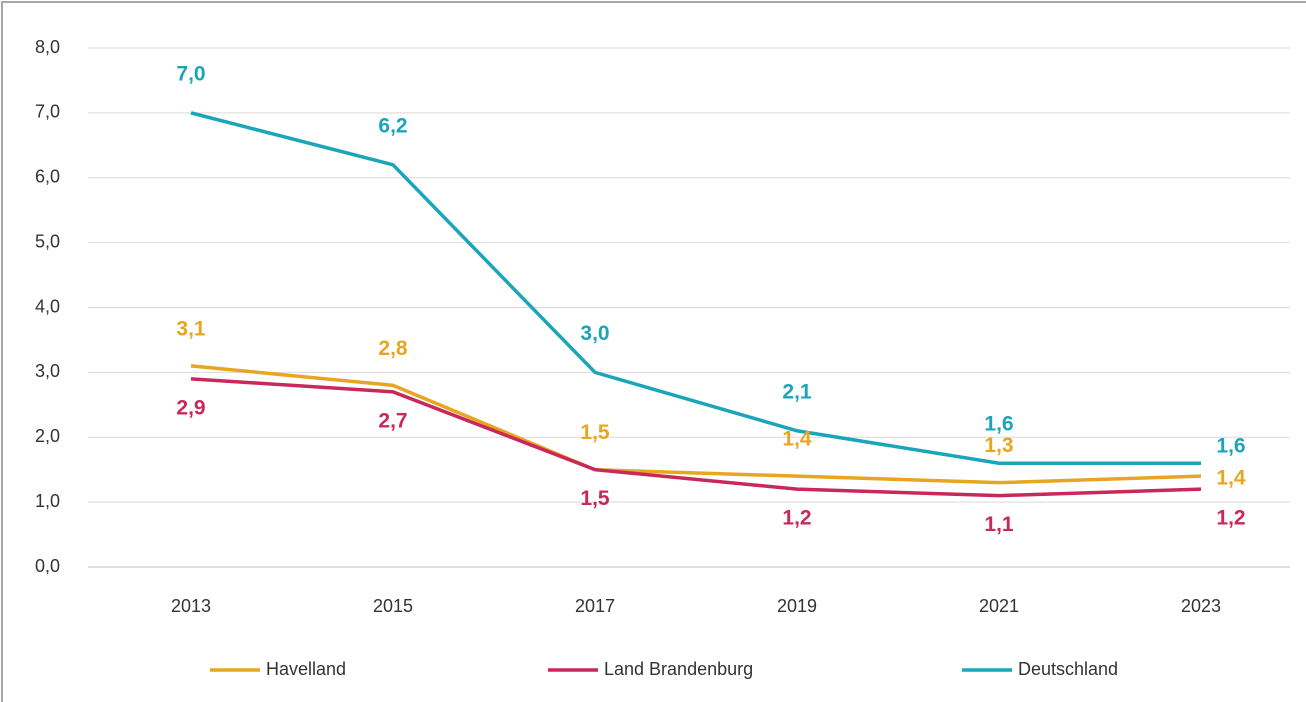 The width and height of the screenshot is (1306, 702). Describe the element at coordinates (47, 47) in the screenshot. I see `y-tick-label: 8,0` at that location.